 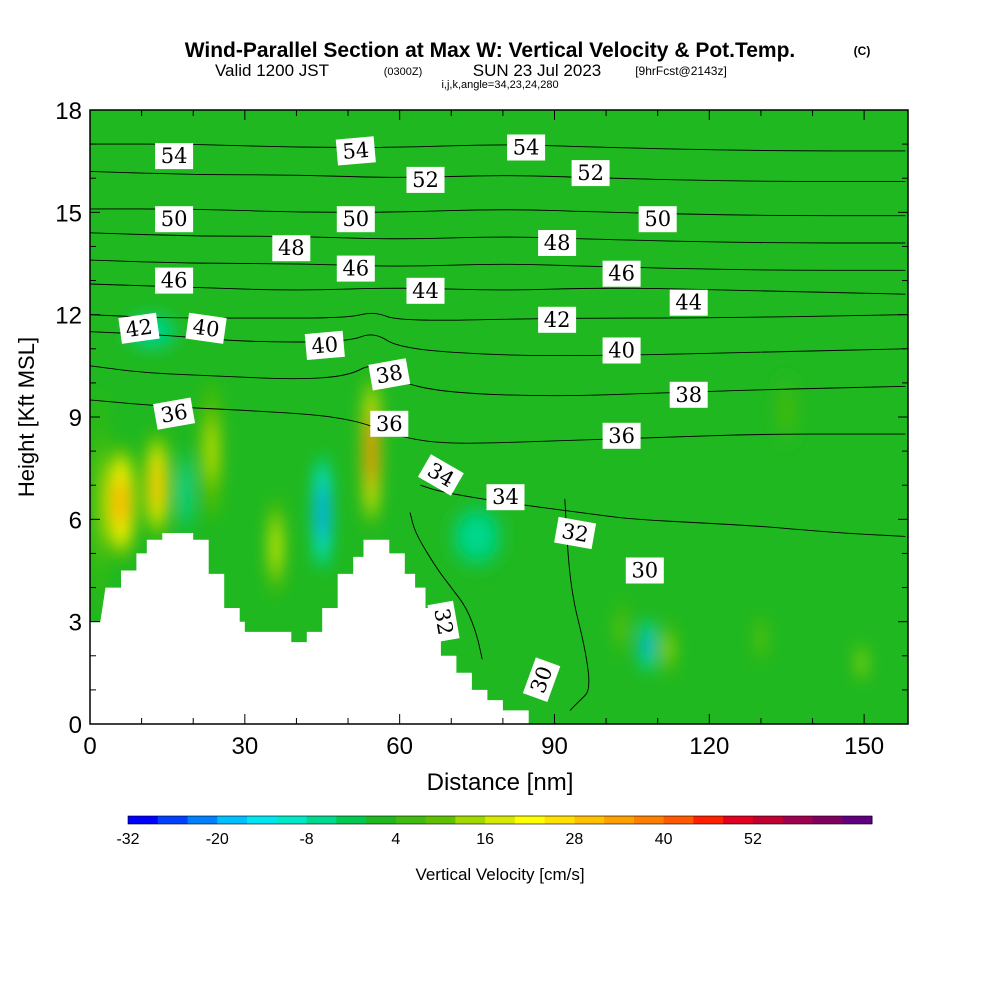 I want to click on title-mark: (C), so click(x=862, y=51).